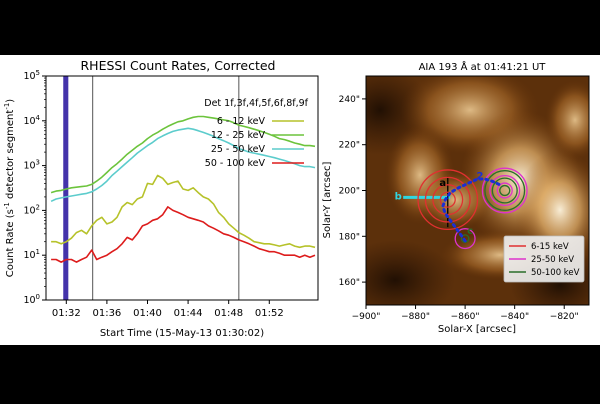  What do you see at coordinates (228, 313) in the screenshot?
I see `x-tick-label: 01:48` at bounding box center [228, 313].